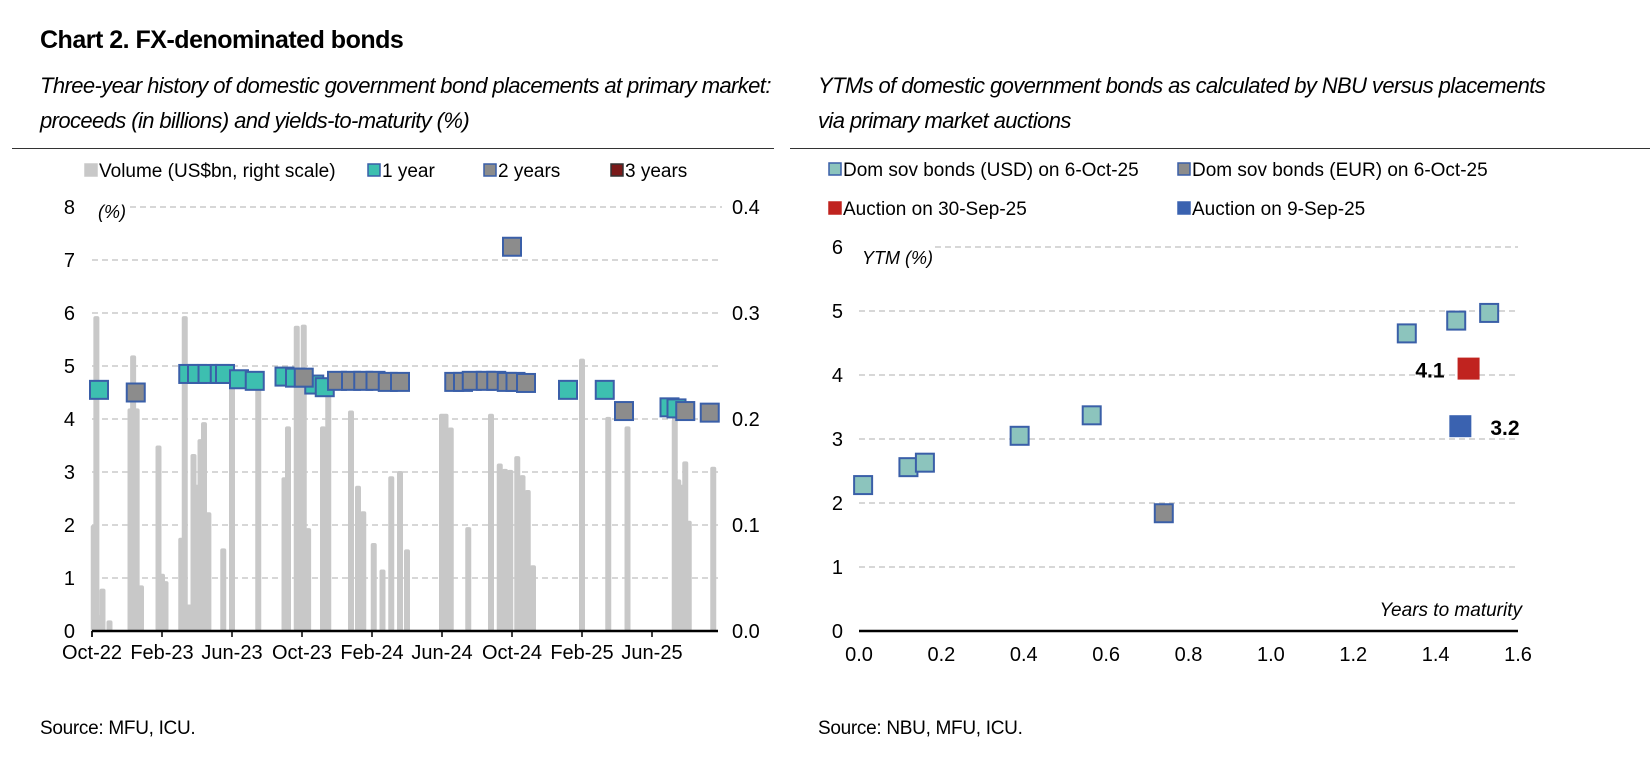 This screenshot has width=1650, height=769. Describe the element at coordinates (837, 376) in the screenshot. I see `y-tick-label: 4` at that location.